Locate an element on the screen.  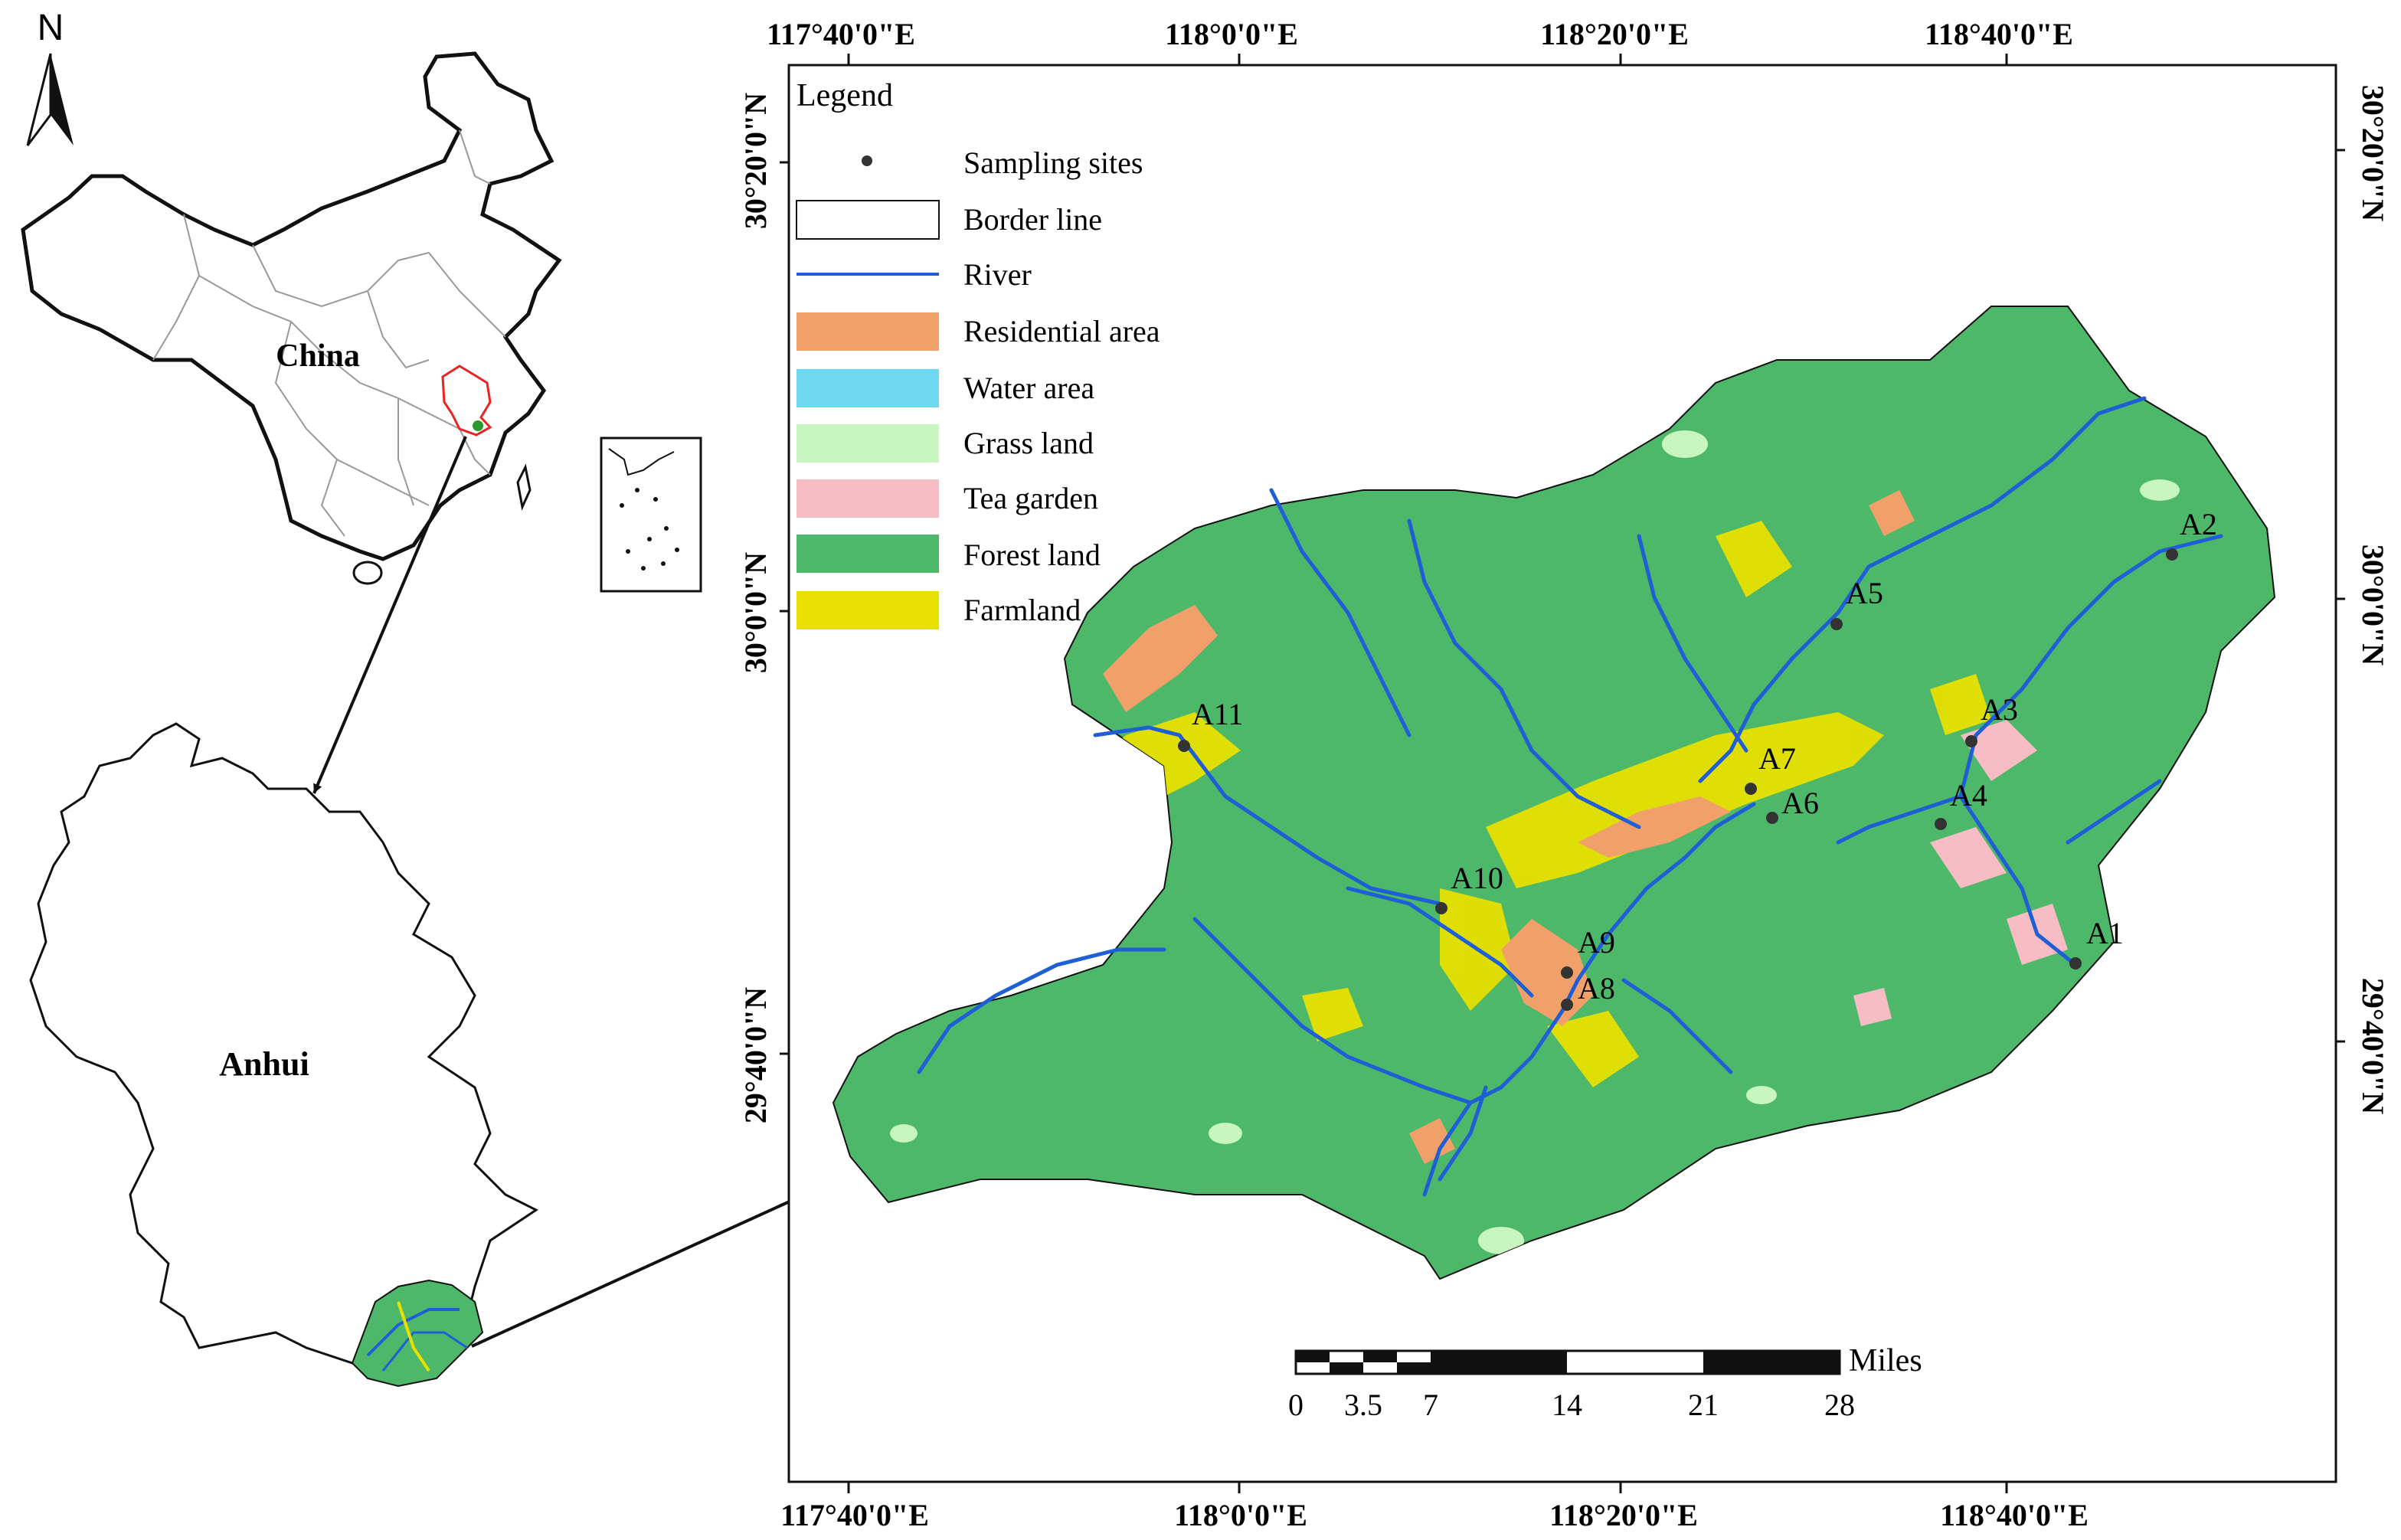
legend-item-tea-garden: Tea garden is located at coordinates (948, 498).